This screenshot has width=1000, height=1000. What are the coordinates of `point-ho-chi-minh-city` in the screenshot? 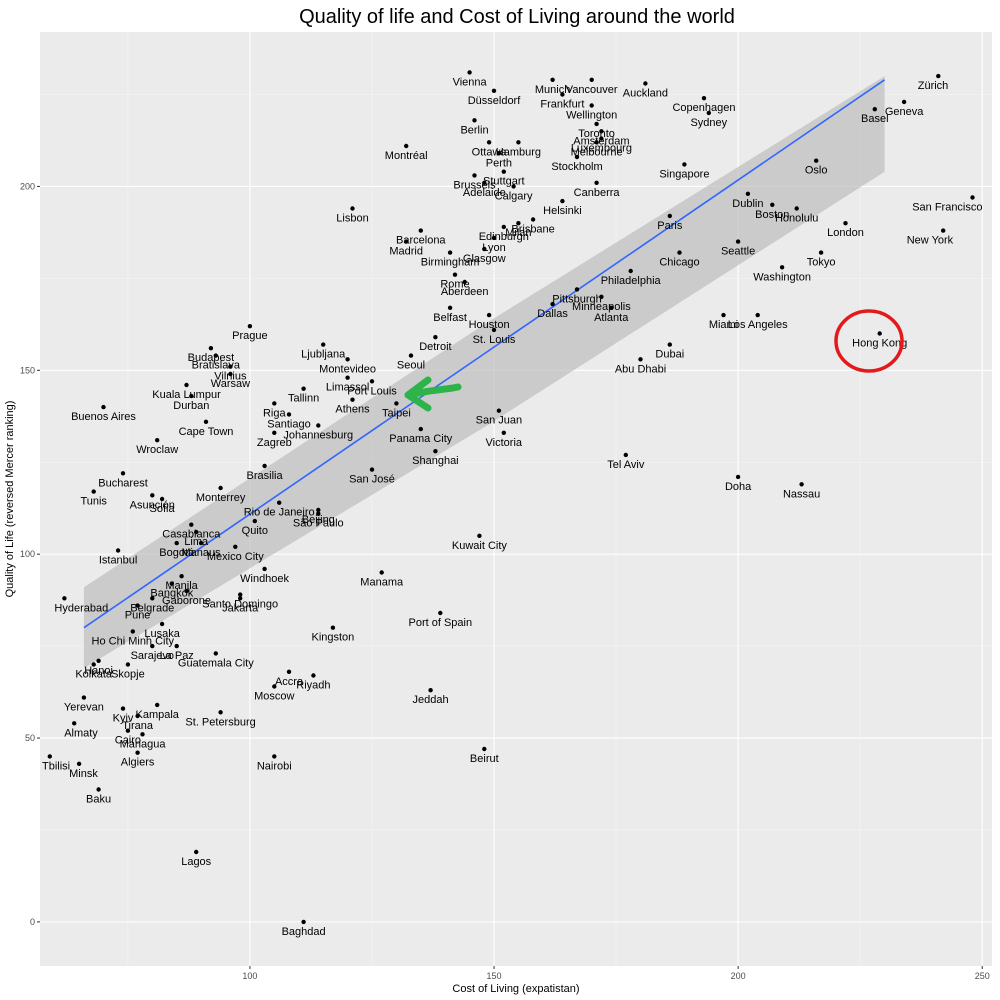 It's located at (132, 631).